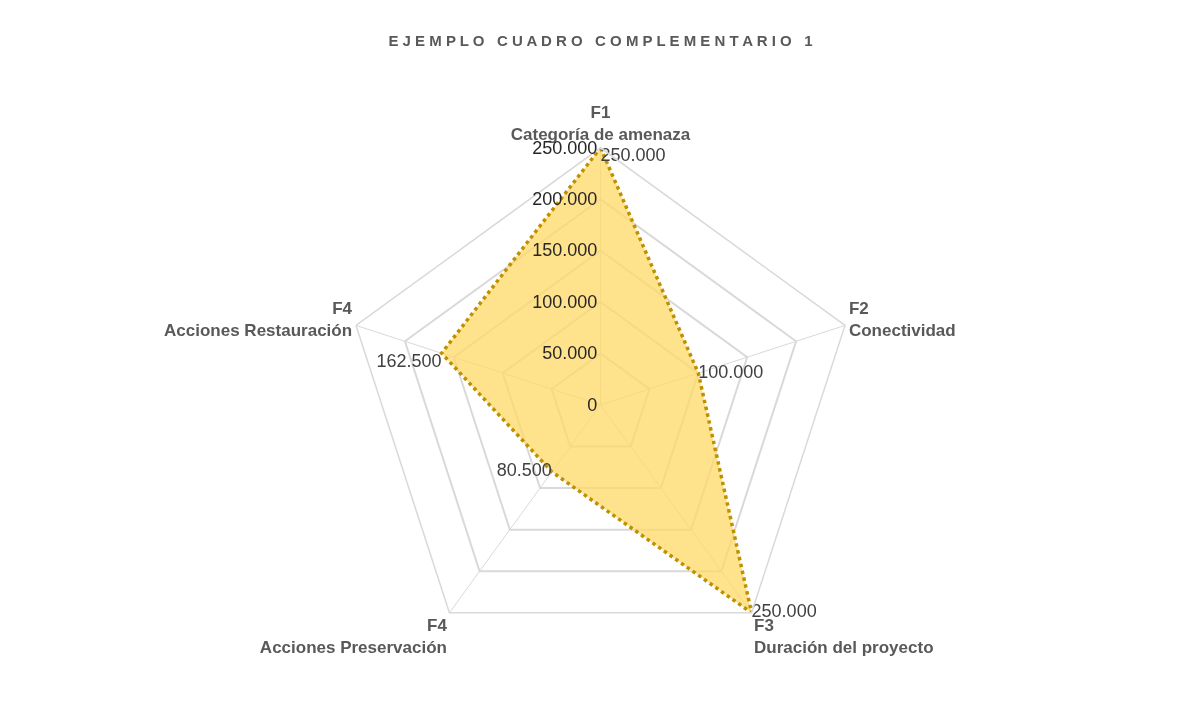 This screenshot has height=707, width=1201. Describe the element at coordinates (409, 360) in the screenshot. I see `data-label: 162.500` at that location.